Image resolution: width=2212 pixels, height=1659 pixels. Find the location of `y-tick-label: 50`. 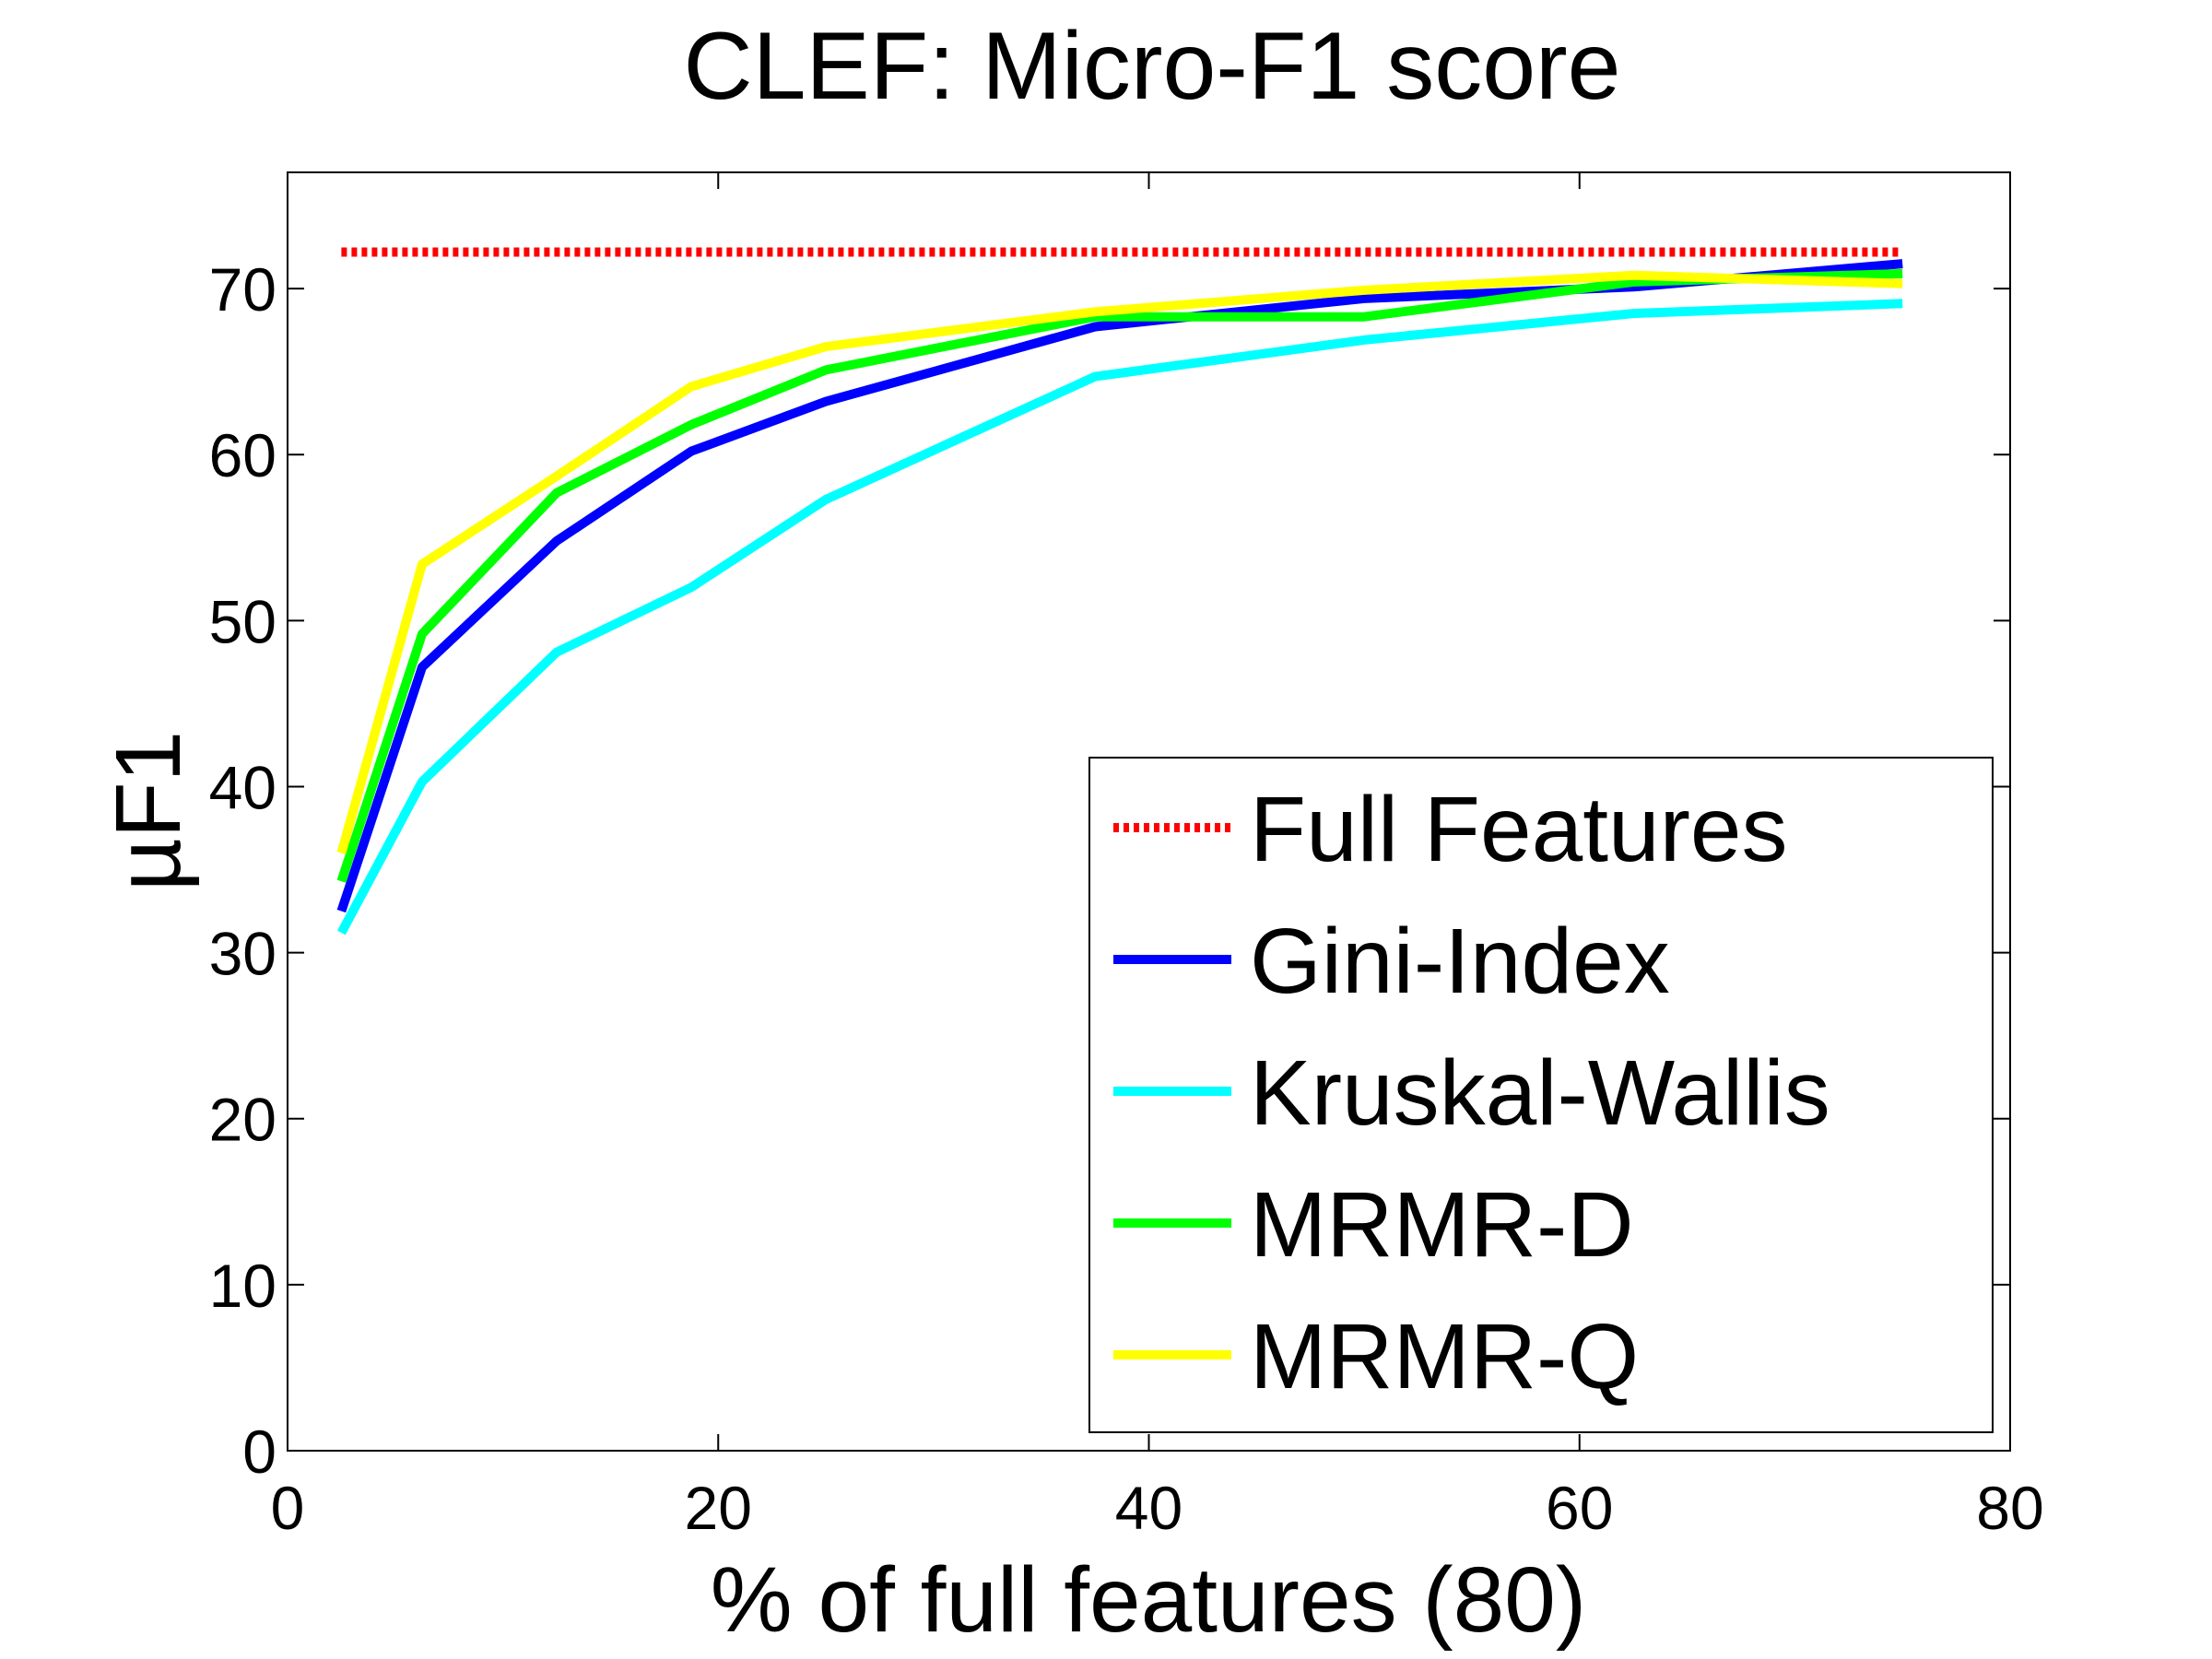

y-tick-label: 50 is located at coordinates (242, 621).